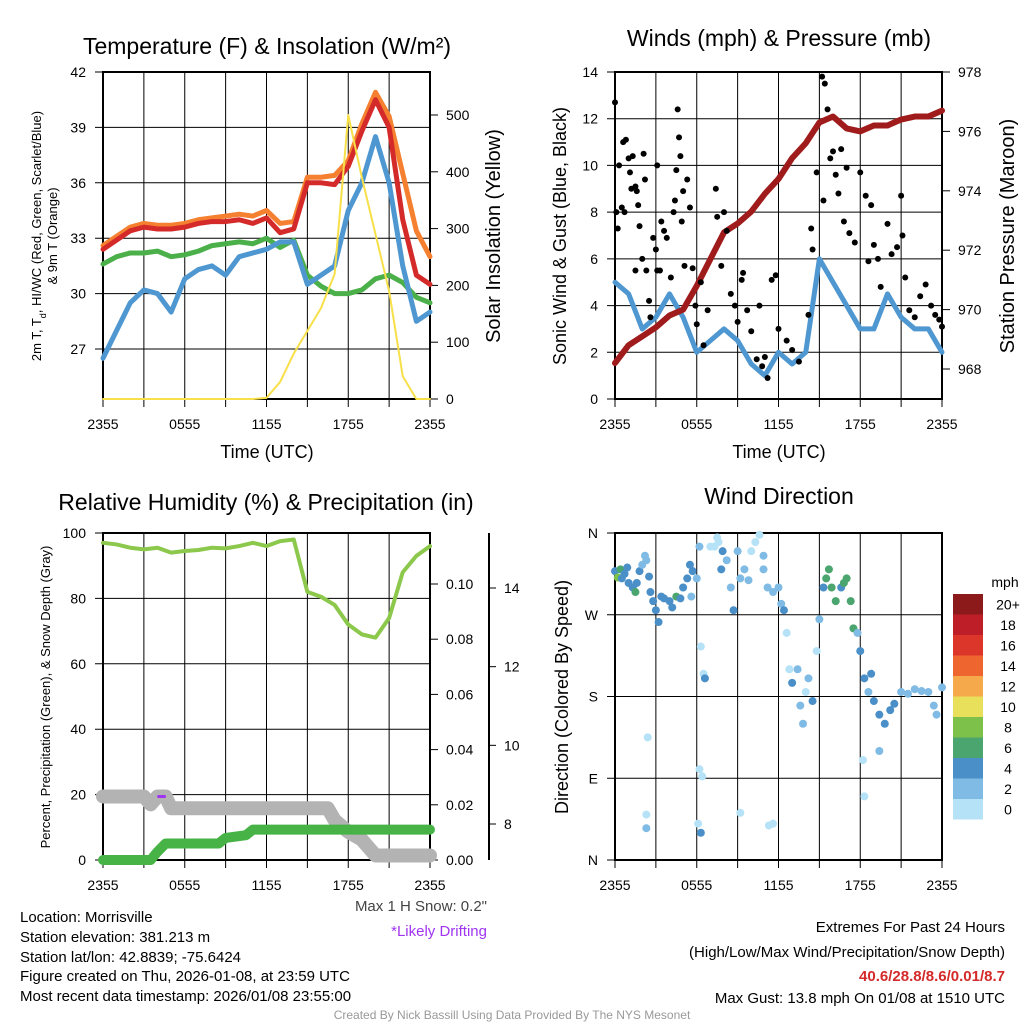 The image size is (1024, 1024). Describe the element at coordinates (78, 795) in the screenshot. I see `humidity-y-tick-label: 20` at that location.